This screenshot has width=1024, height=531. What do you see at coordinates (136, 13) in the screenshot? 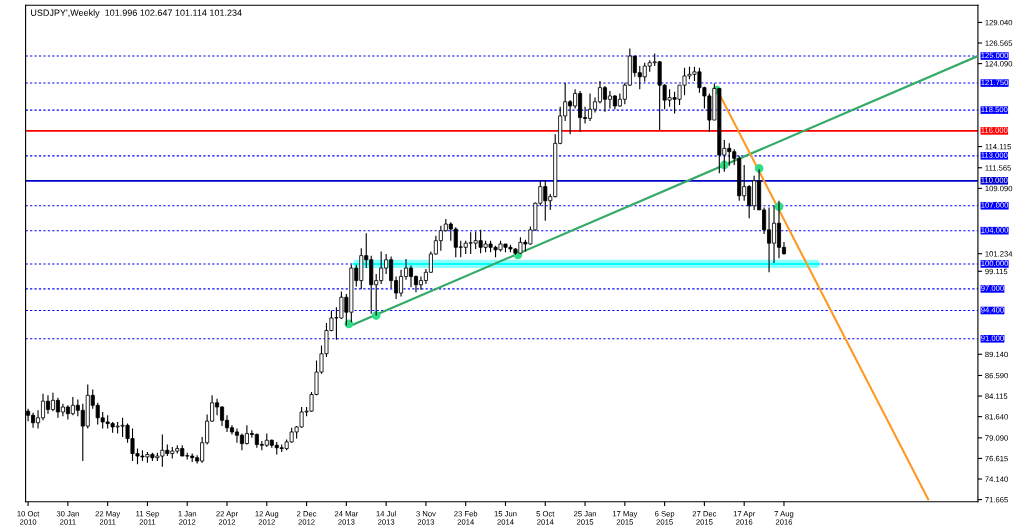
I see `chart-title: USDJPY',Weekly 101.996 102.647 101.114 101.234` at bounding box center [136, 13].